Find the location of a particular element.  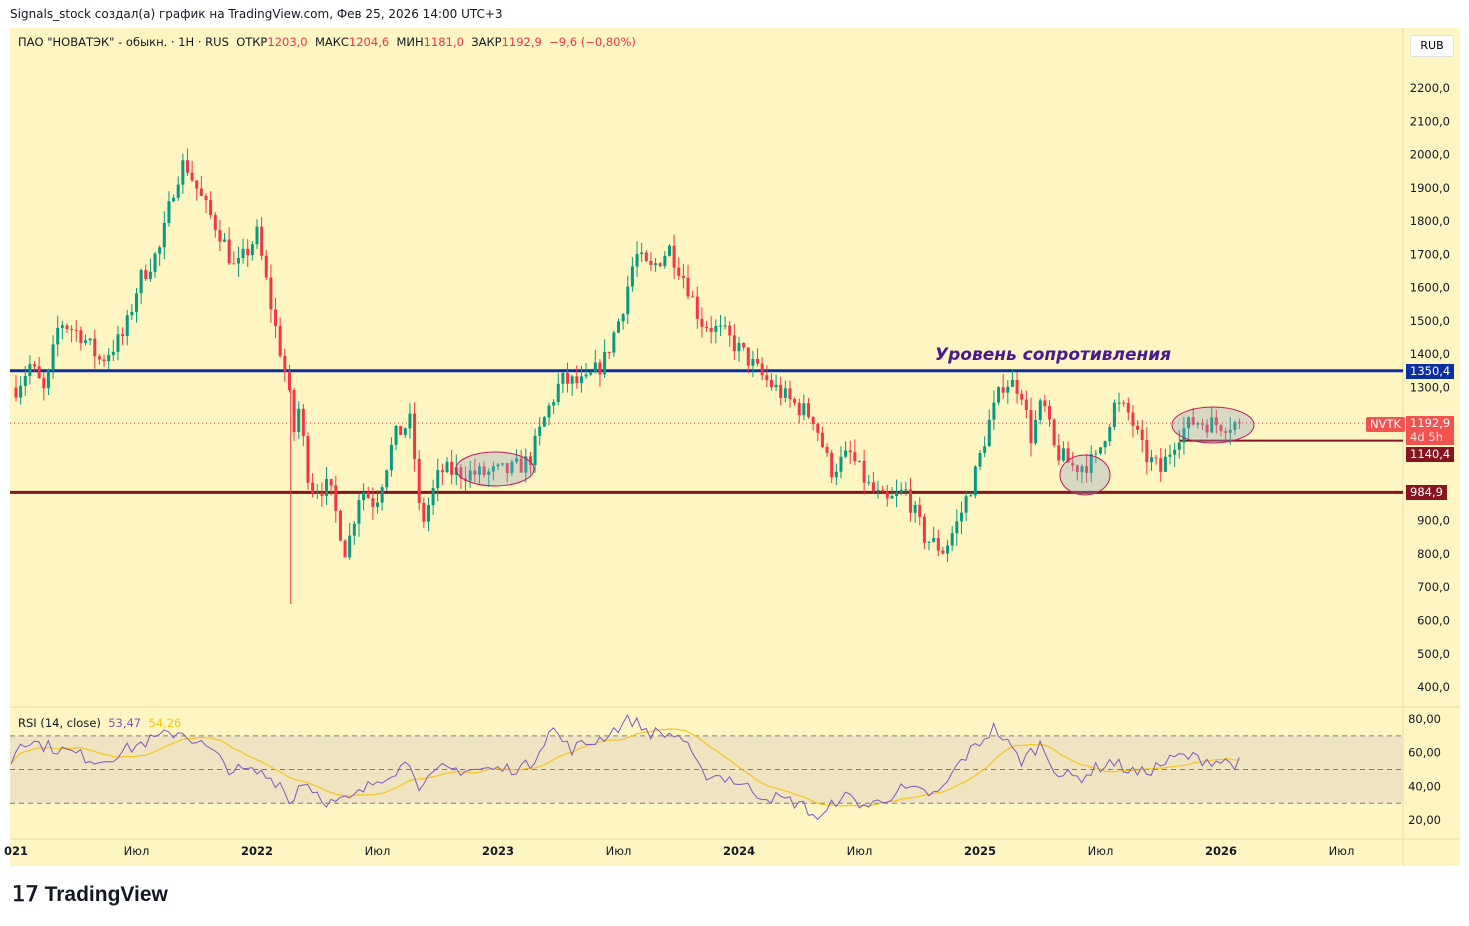

currency-button: RUB is located at coordinates (1432, 46).